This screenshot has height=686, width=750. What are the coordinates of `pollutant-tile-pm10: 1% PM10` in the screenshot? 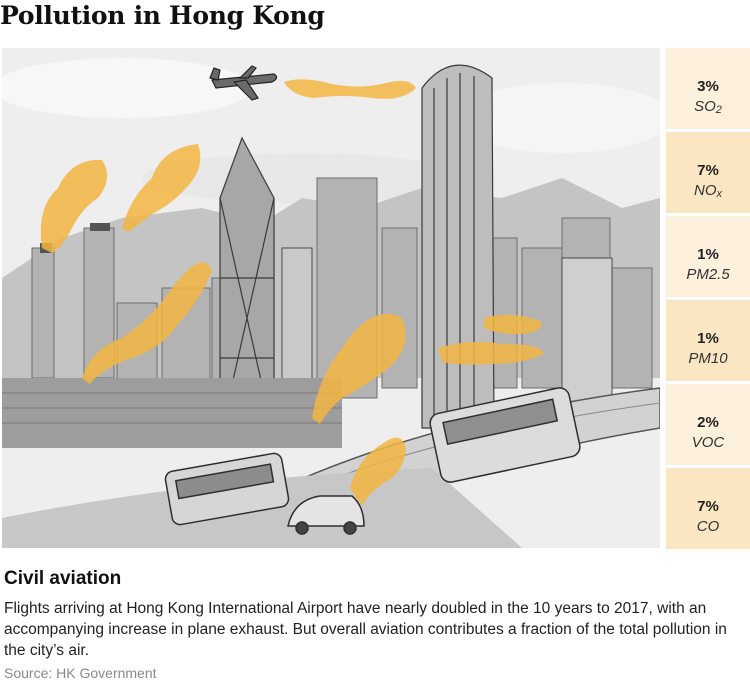 It's located at (708, 340).